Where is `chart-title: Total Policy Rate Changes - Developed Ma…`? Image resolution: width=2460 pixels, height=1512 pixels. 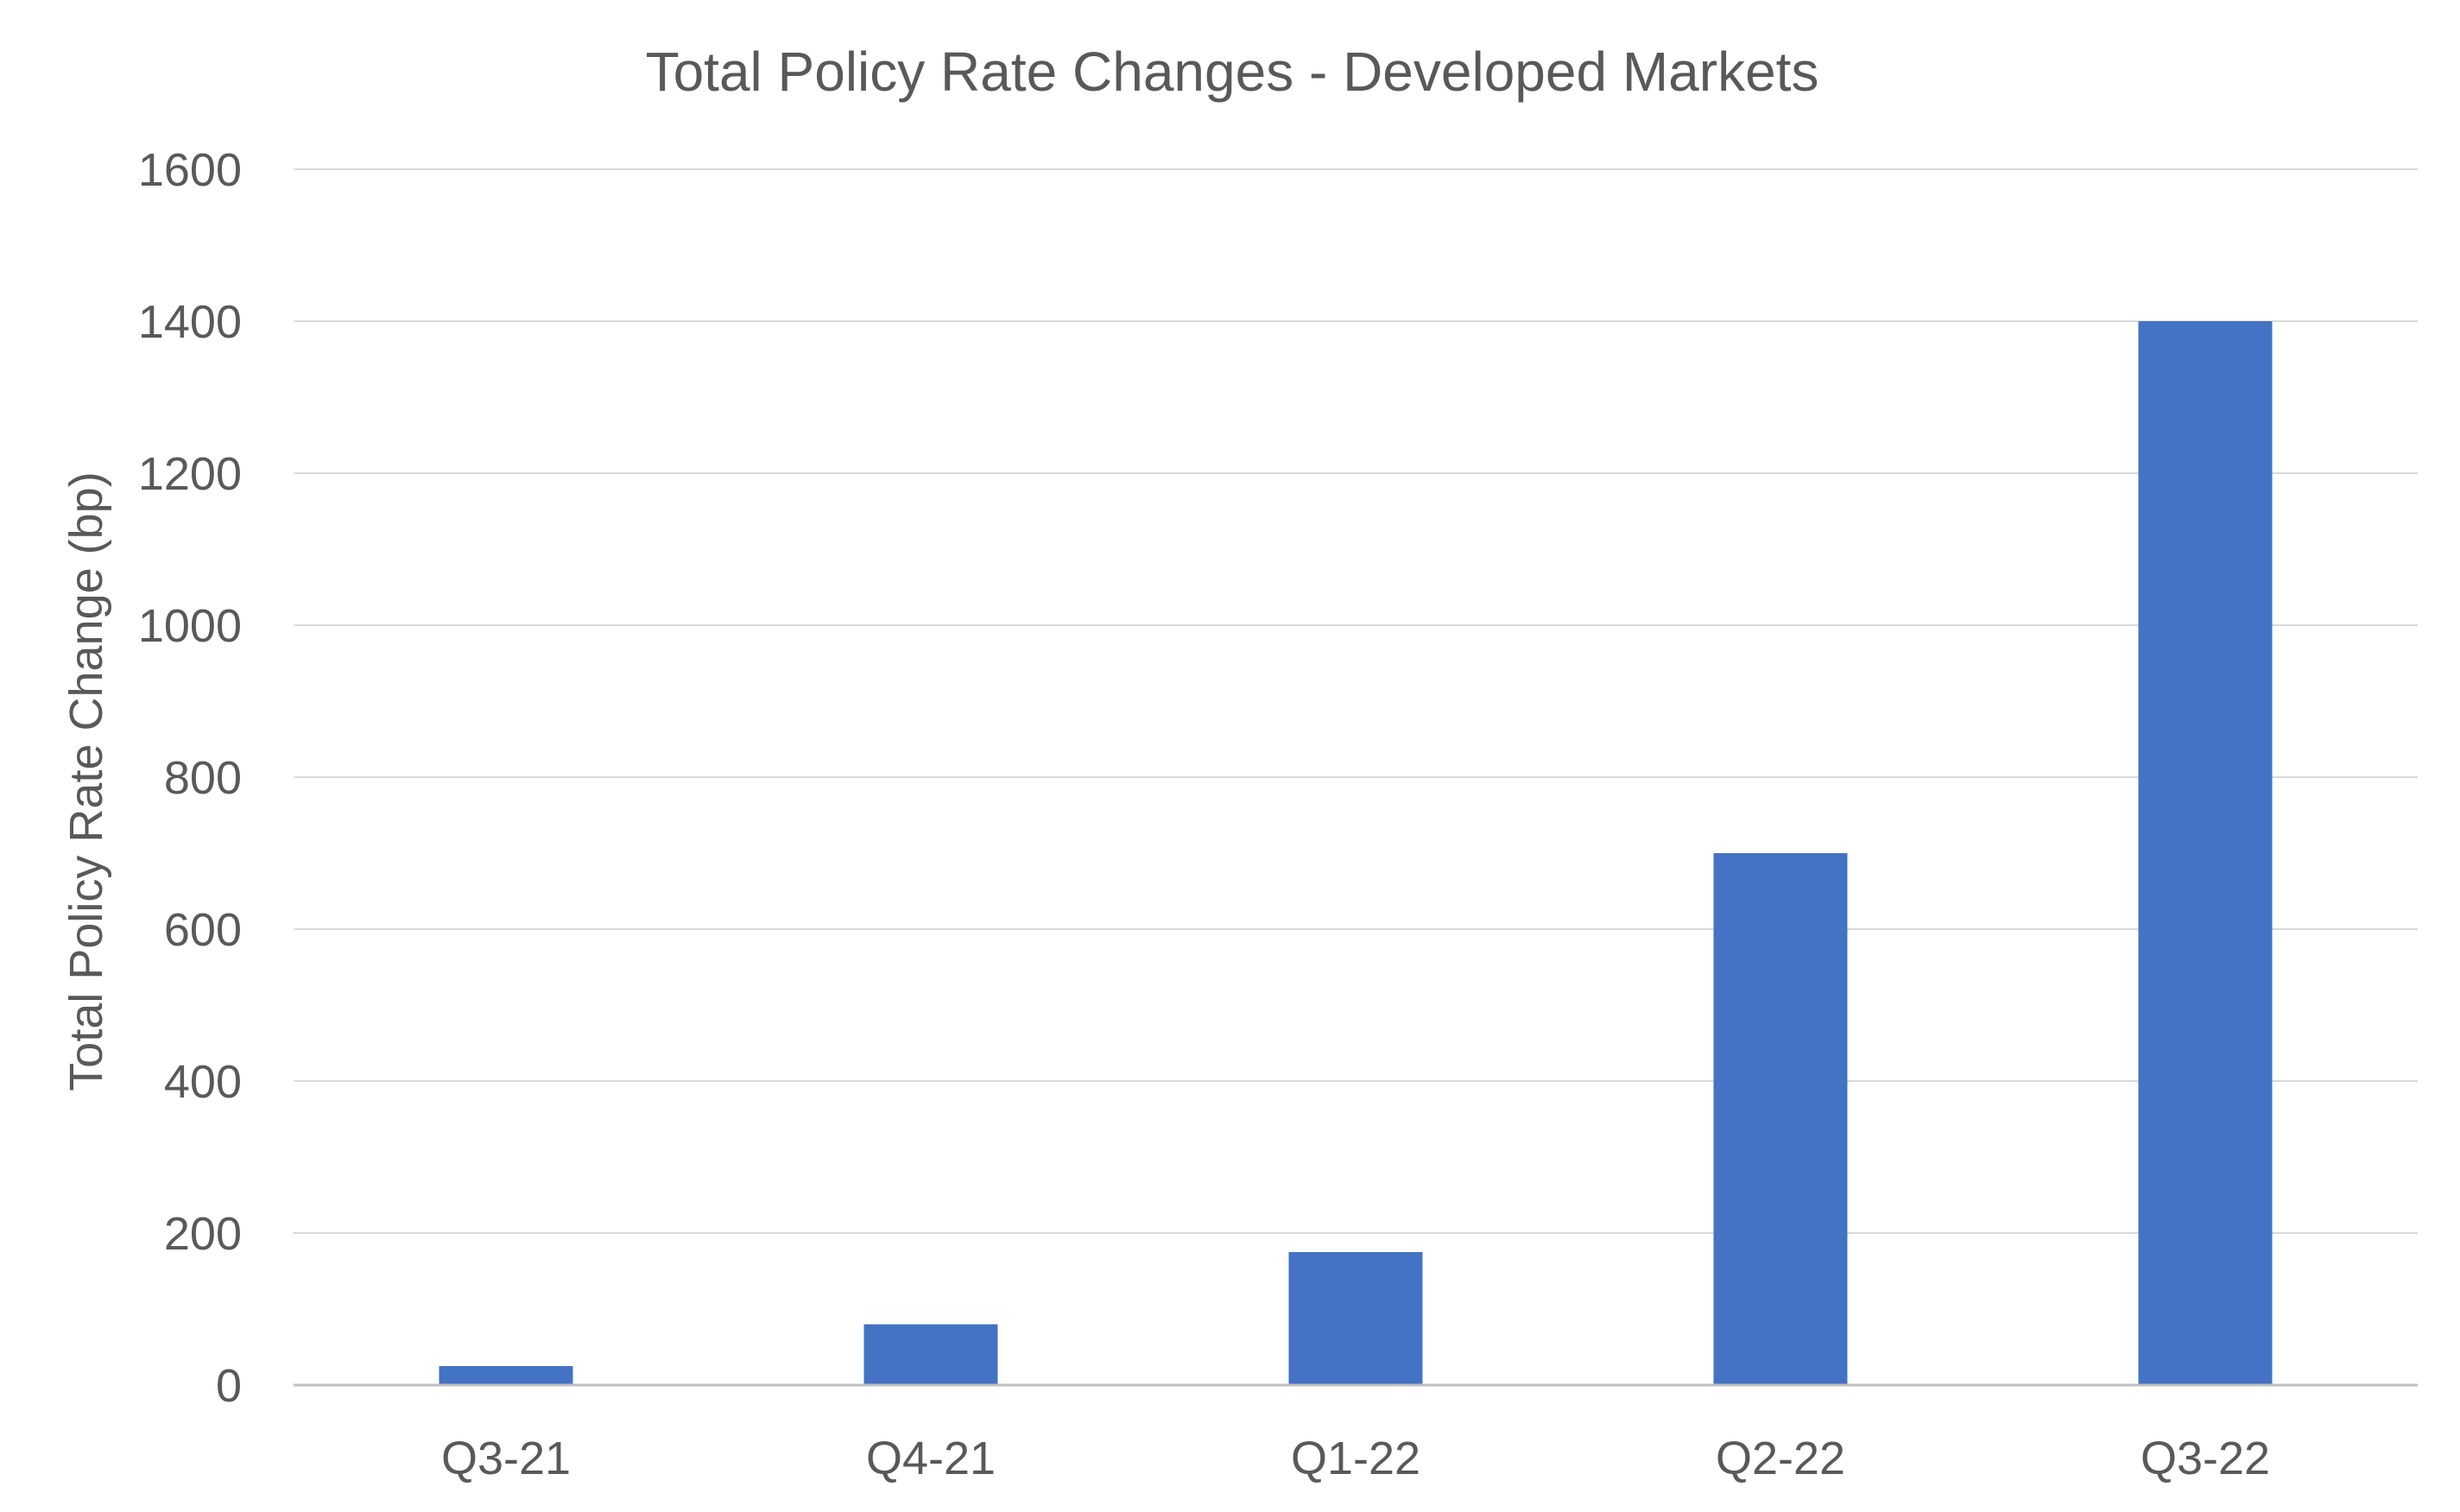
chart-title: Total Policy Rate Changes - Developed Ma… is located at coordinates (1232, 72).